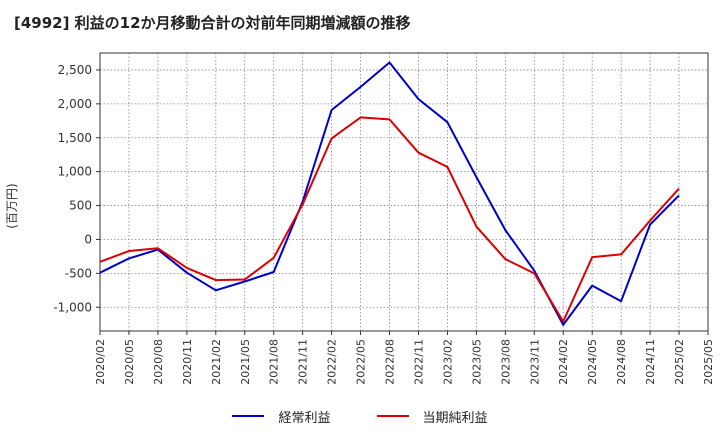 Image resolution: width=720 pixels, height=440 pixels. Describe the element at coordinates (78, 273) in the screenshot. I see `y-tick-label: -500` at that location.